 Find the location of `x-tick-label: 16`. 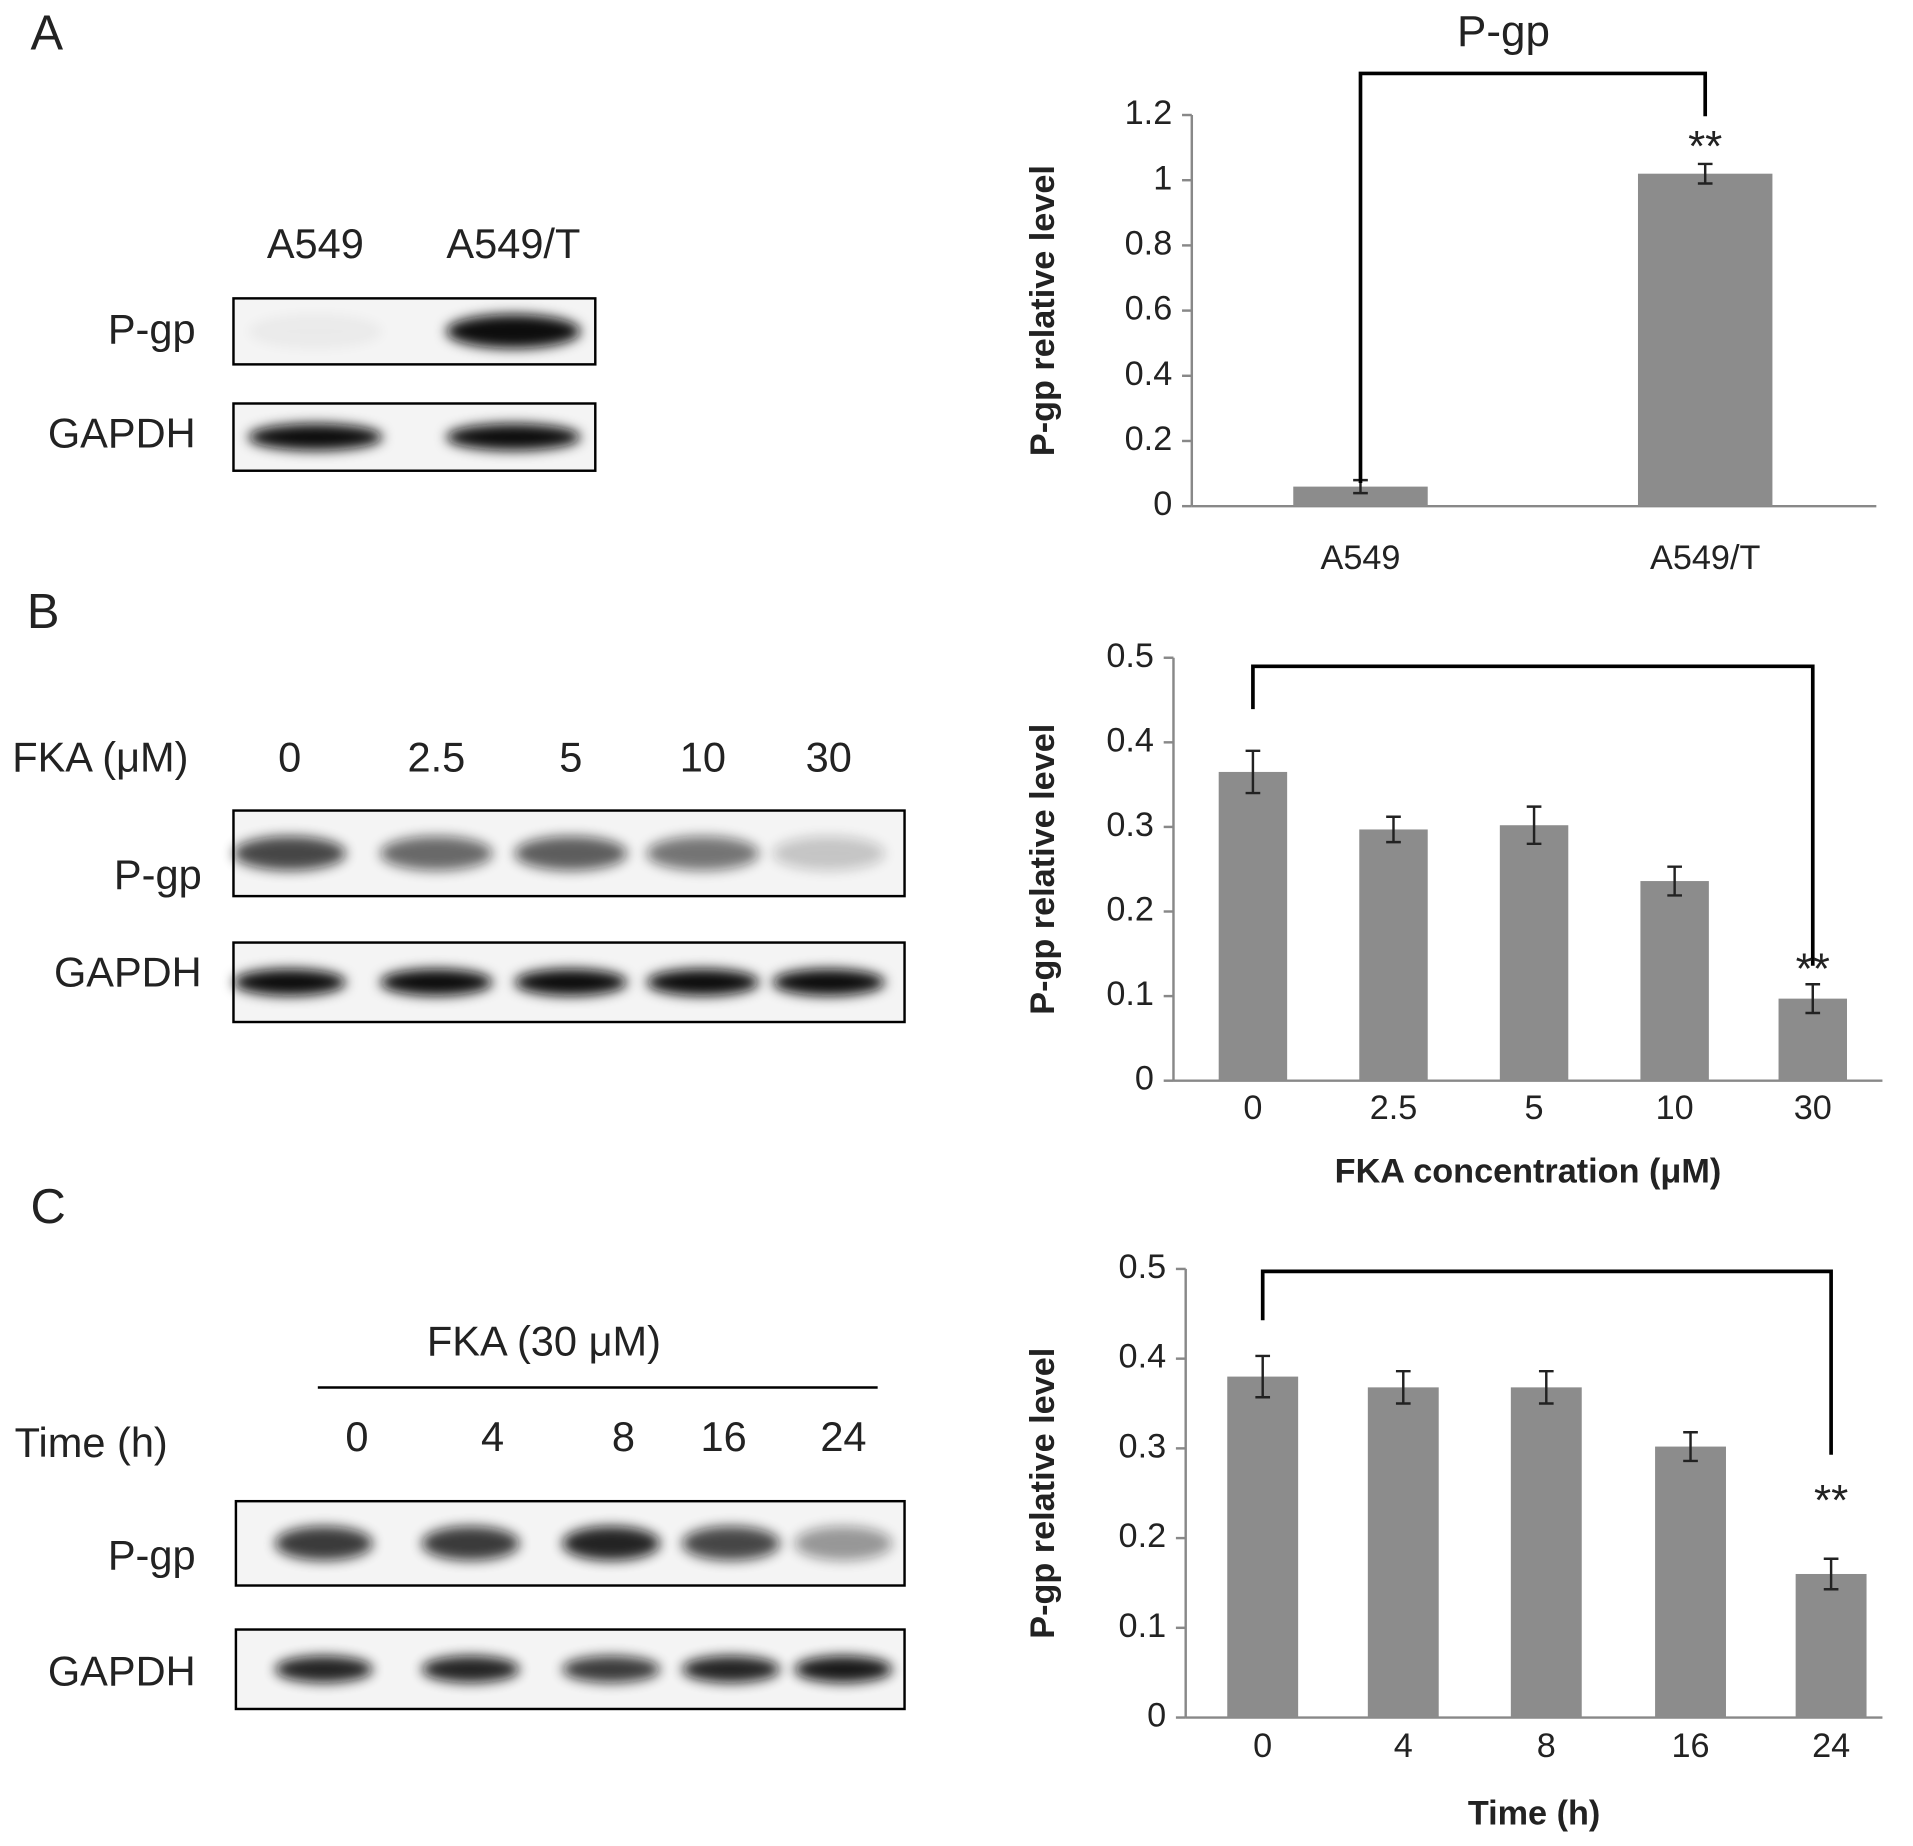

x-tick-label: 16 is located at coordinates (1690, 1746).